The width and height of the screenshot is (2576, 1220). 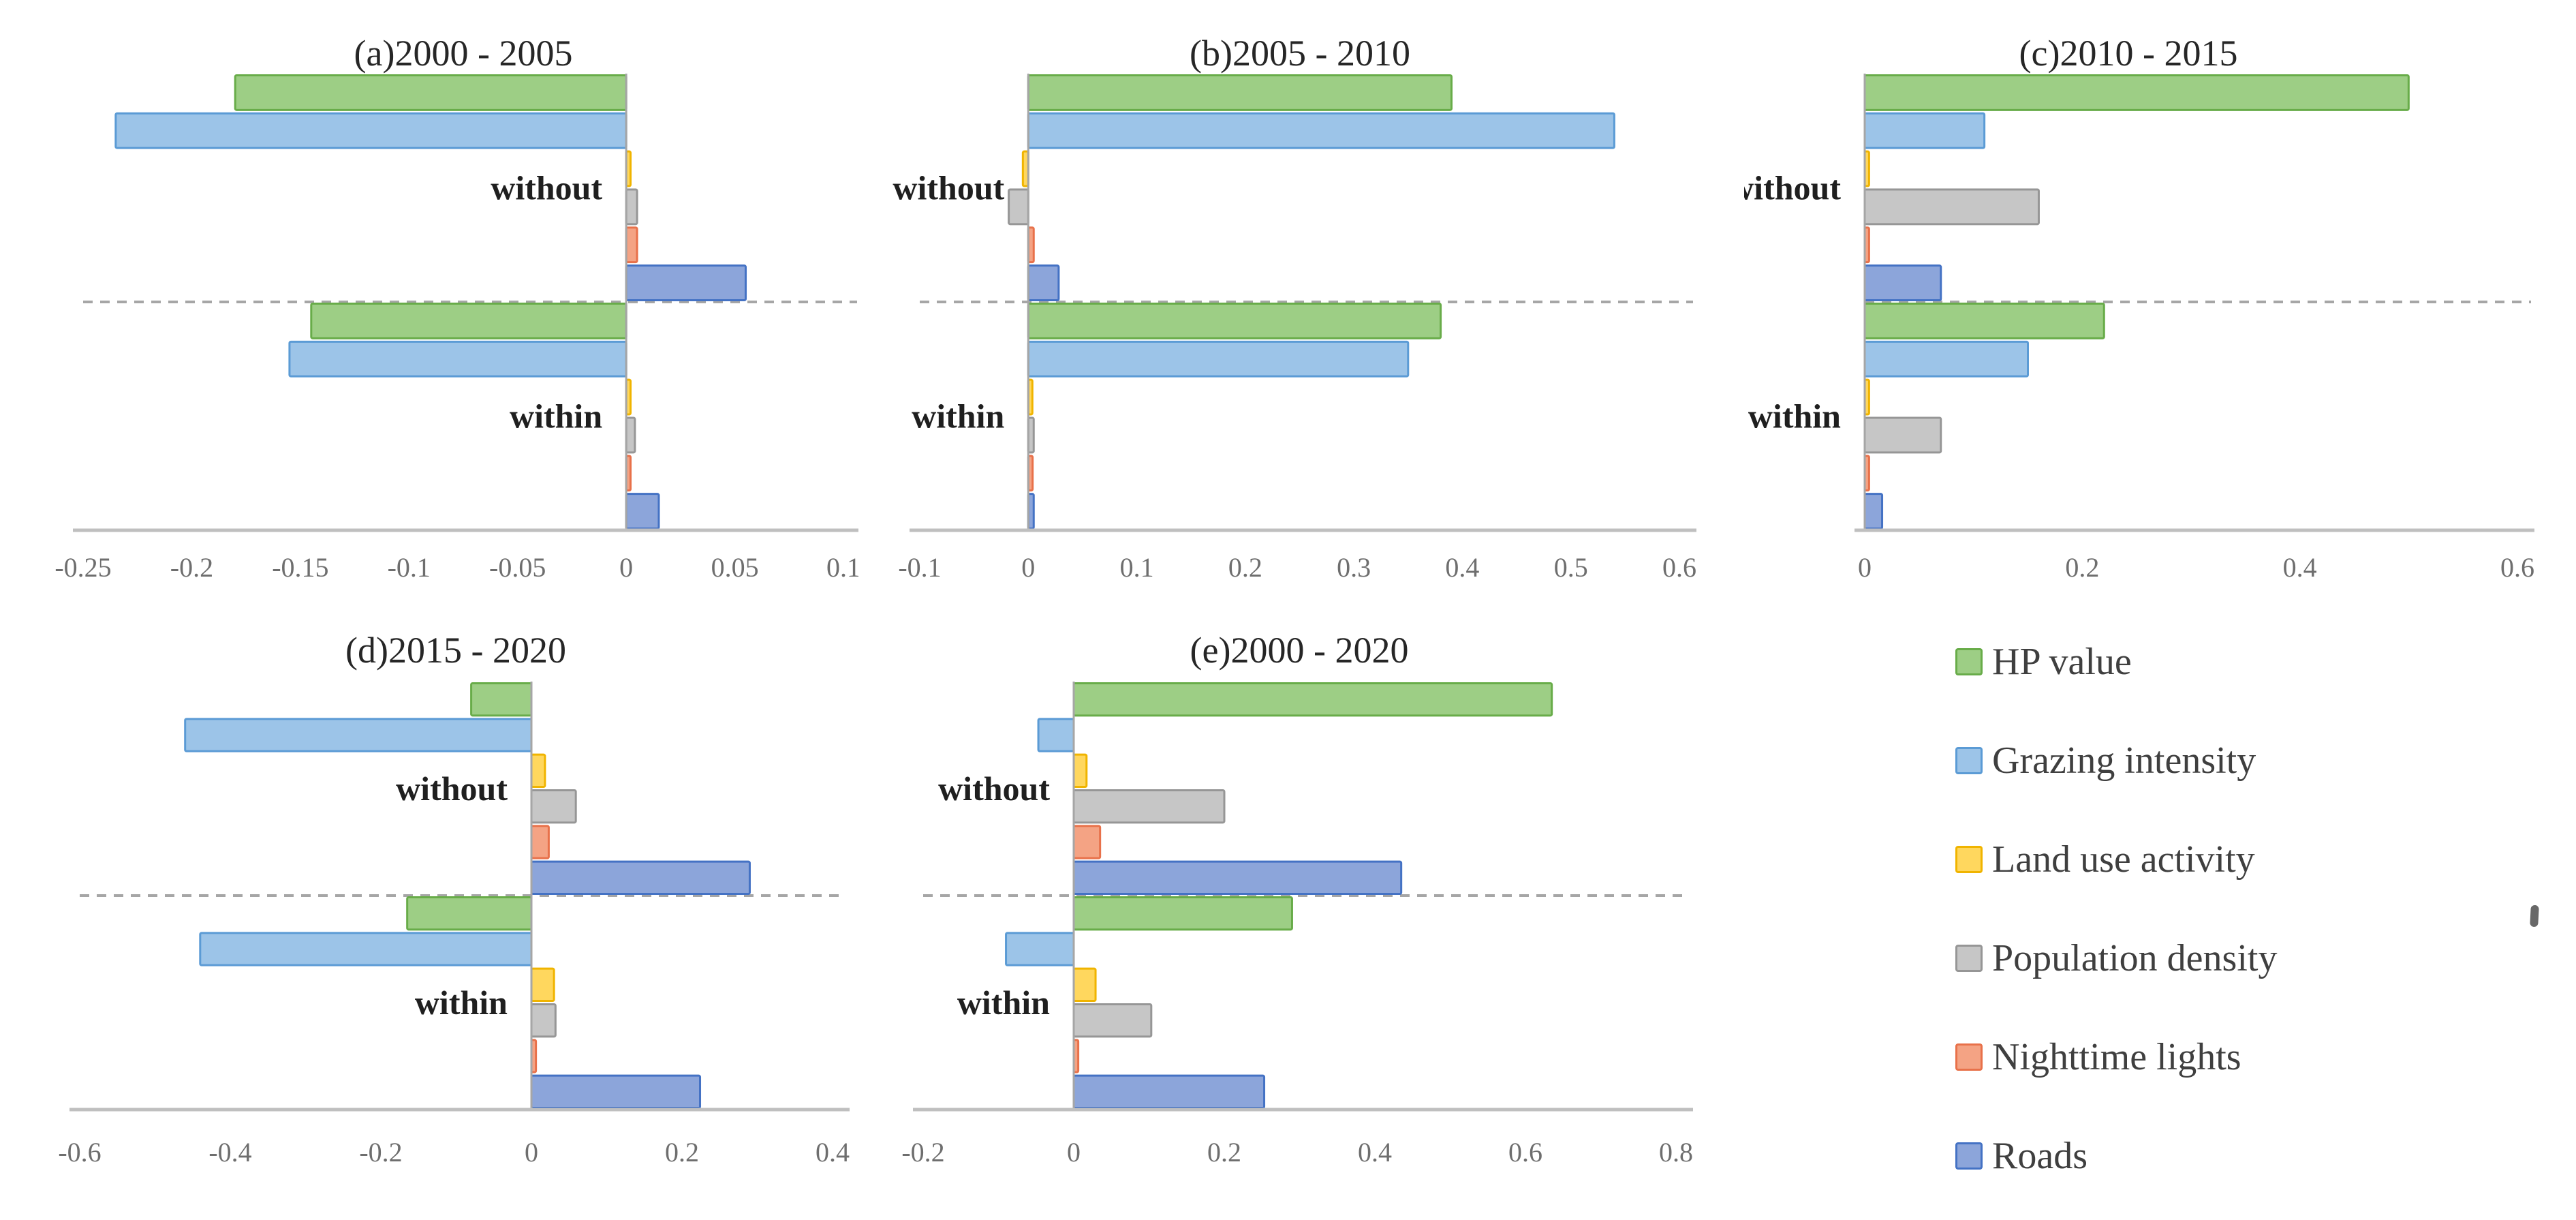 What do you see at coordinates (1969, 760) in the screenshot?
I see `grazing-intensity-swatch-icon` at bounding box center [1969, 760].